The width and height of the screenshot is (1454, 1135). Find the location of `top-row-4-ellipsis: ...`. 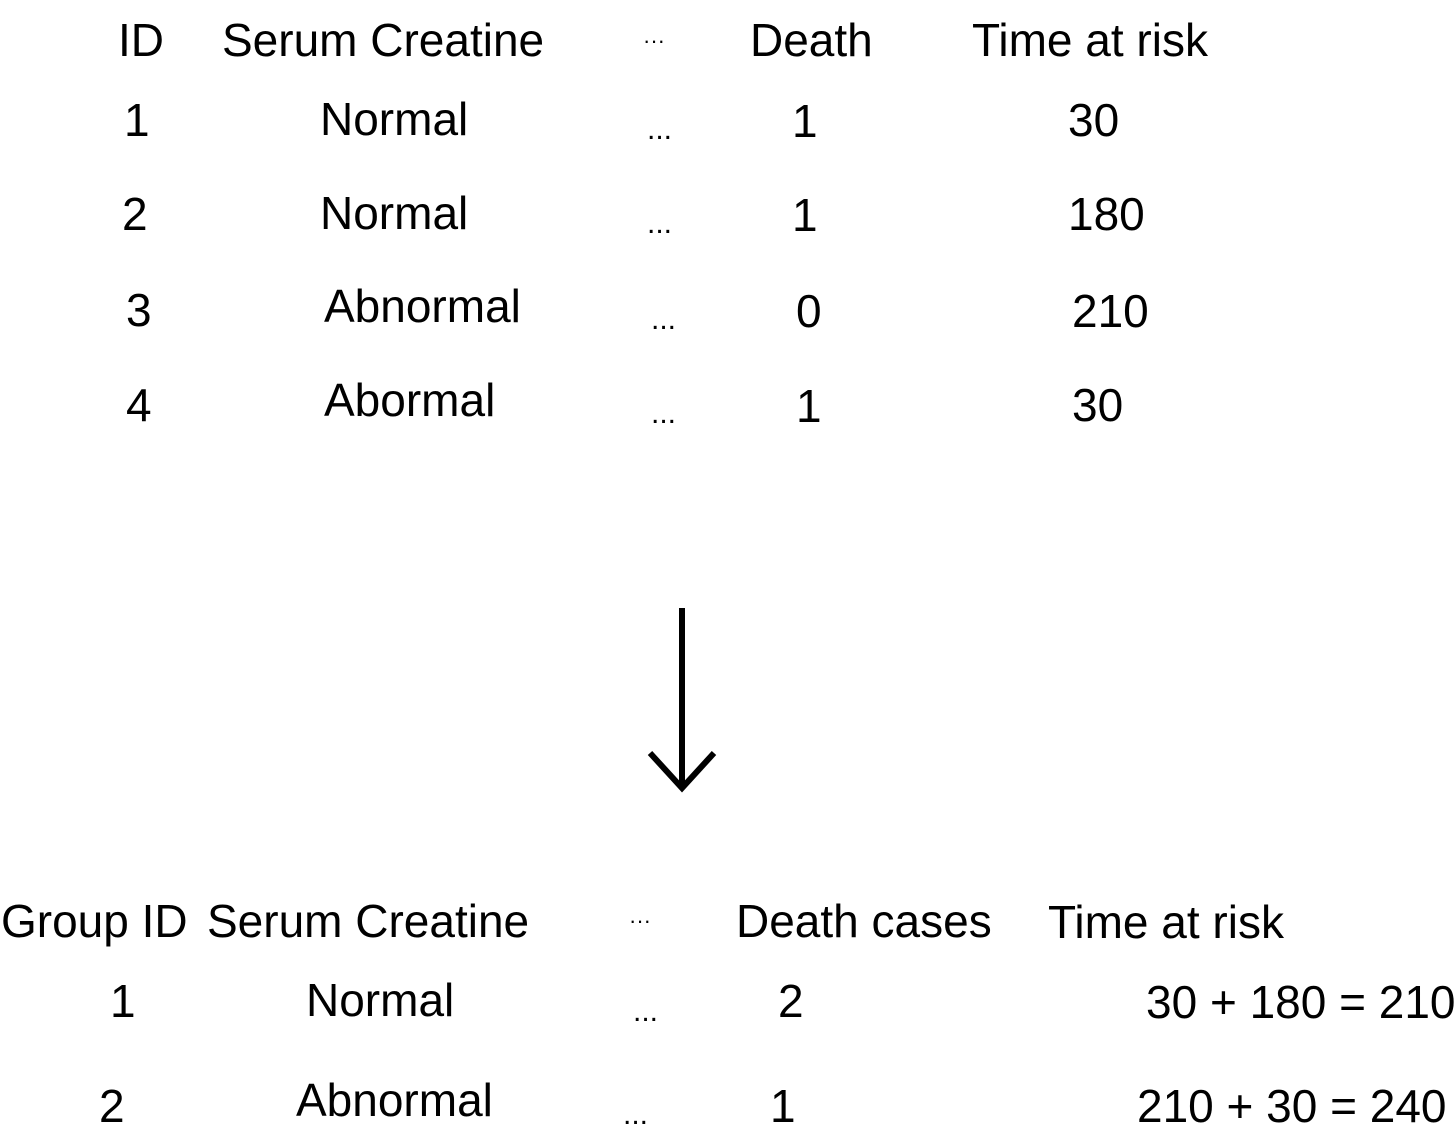

top-row-4-ellipsis: ... is located at coordinates (664, 413).